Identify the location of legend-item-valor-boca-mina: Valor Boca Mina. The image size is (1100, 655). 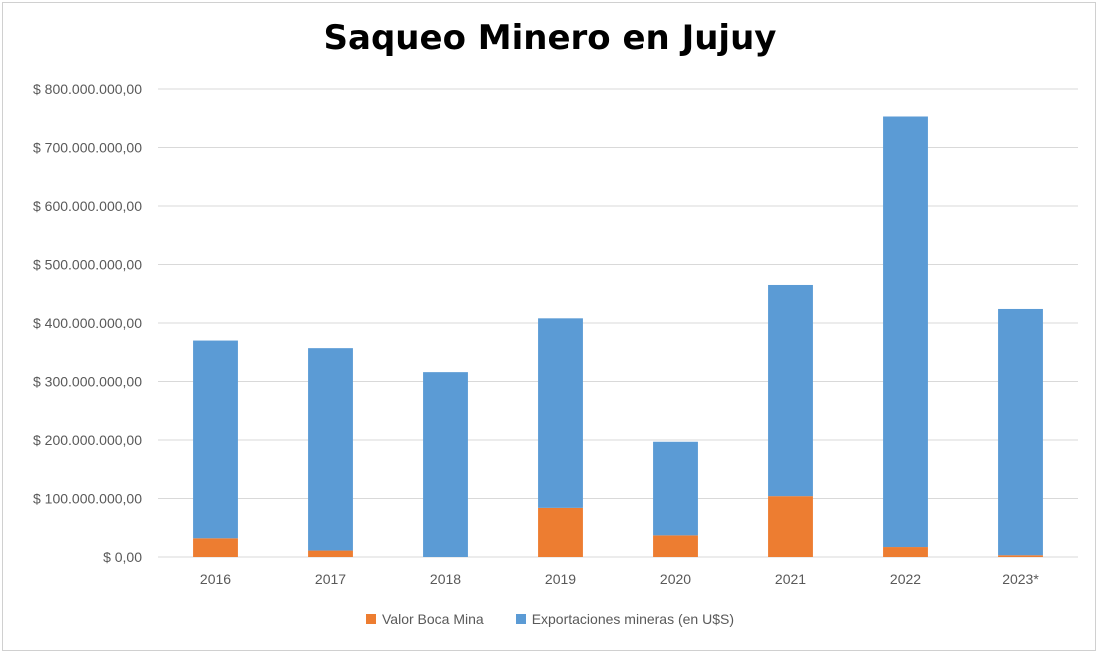
(425, 619).